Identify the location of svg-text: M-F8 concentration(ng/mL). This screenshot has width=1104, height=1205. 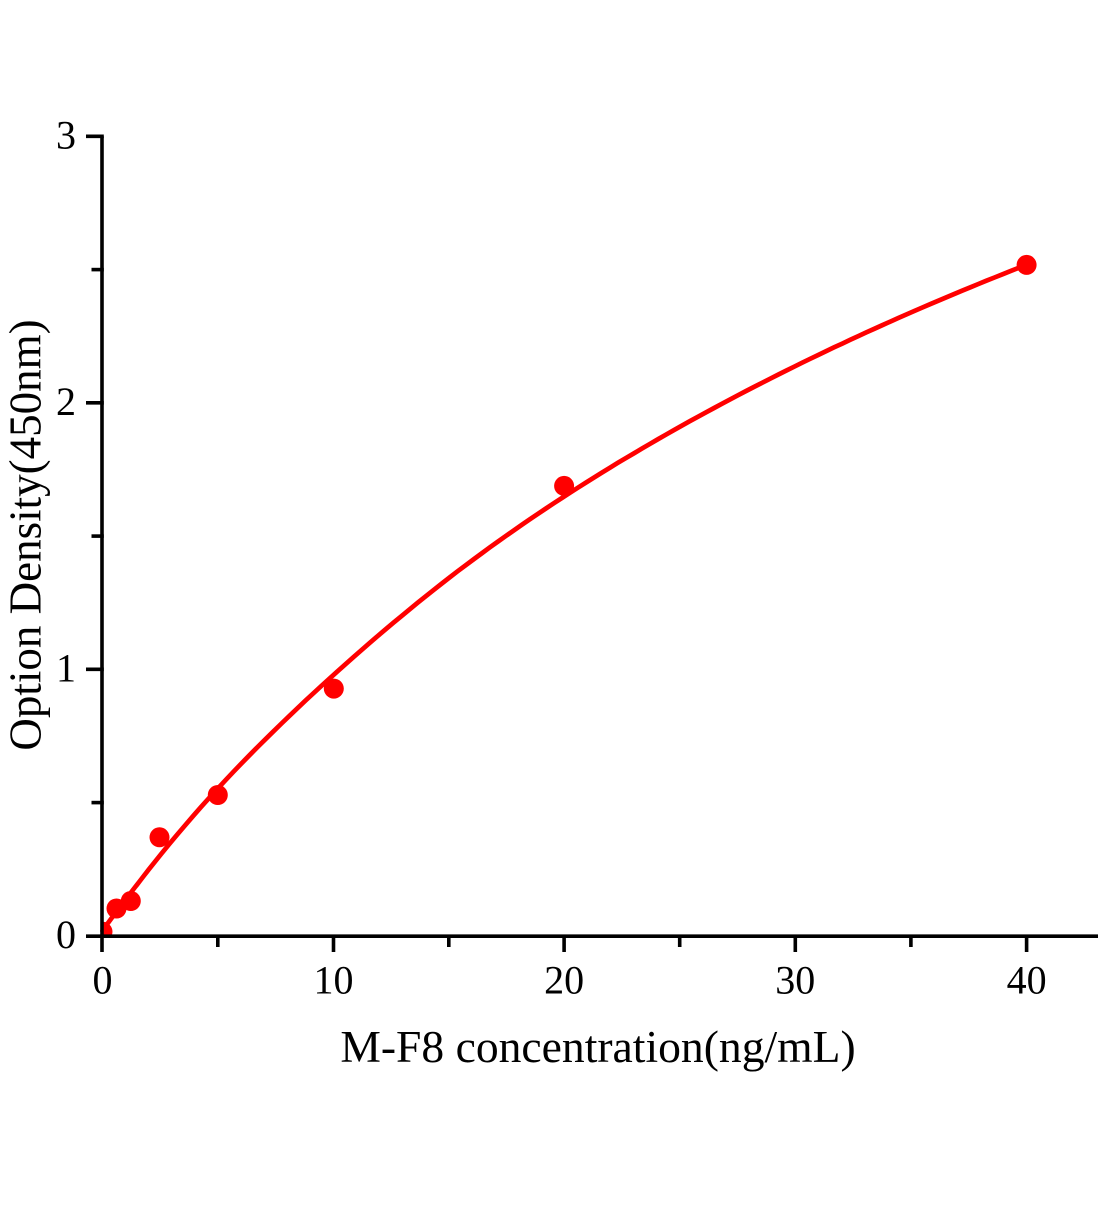
(597, 1046).